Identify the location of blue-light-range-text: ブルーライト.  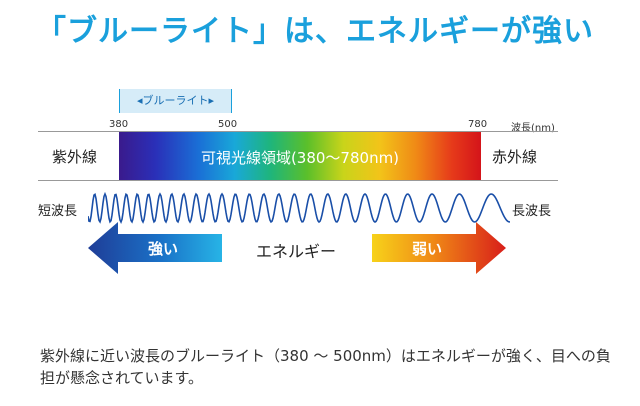
(175, 100).